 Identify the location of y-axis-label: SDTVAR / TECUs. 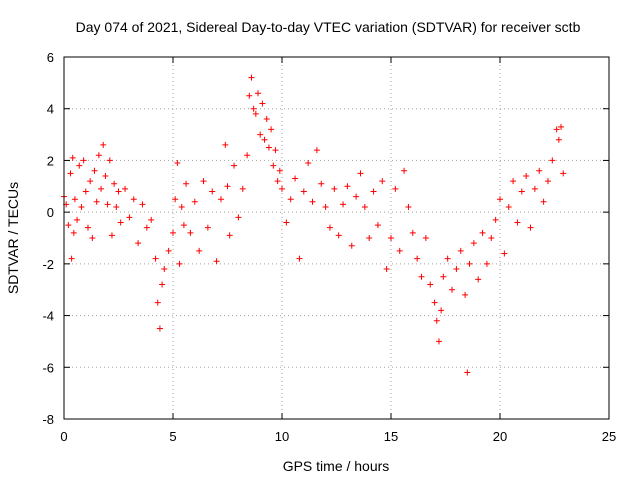
(13, 238).